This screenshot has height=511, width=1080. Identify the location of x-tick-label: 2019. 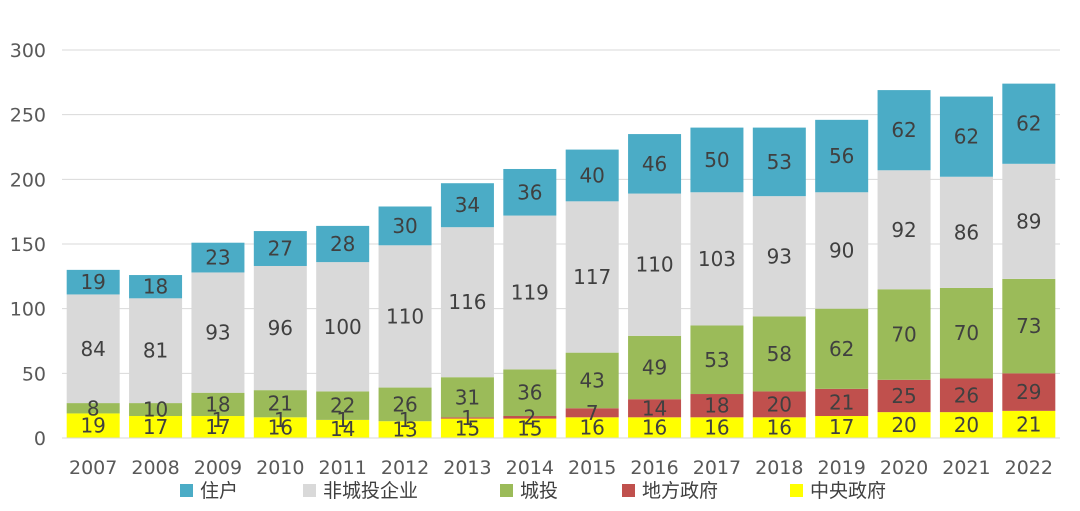
(842, 468).